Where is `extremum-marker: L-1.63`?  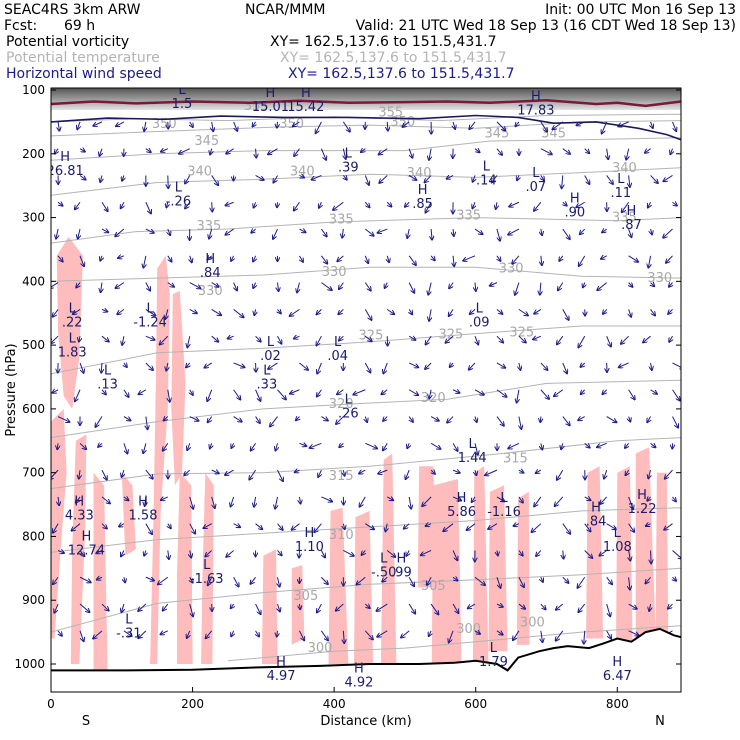 extremum-marker: L-1.63 is located at coordinates (207, 572).